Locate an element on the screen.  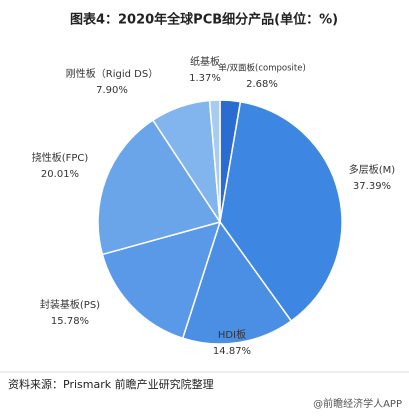
slice-label: 纸基板 is located at coordinates (205, 61).